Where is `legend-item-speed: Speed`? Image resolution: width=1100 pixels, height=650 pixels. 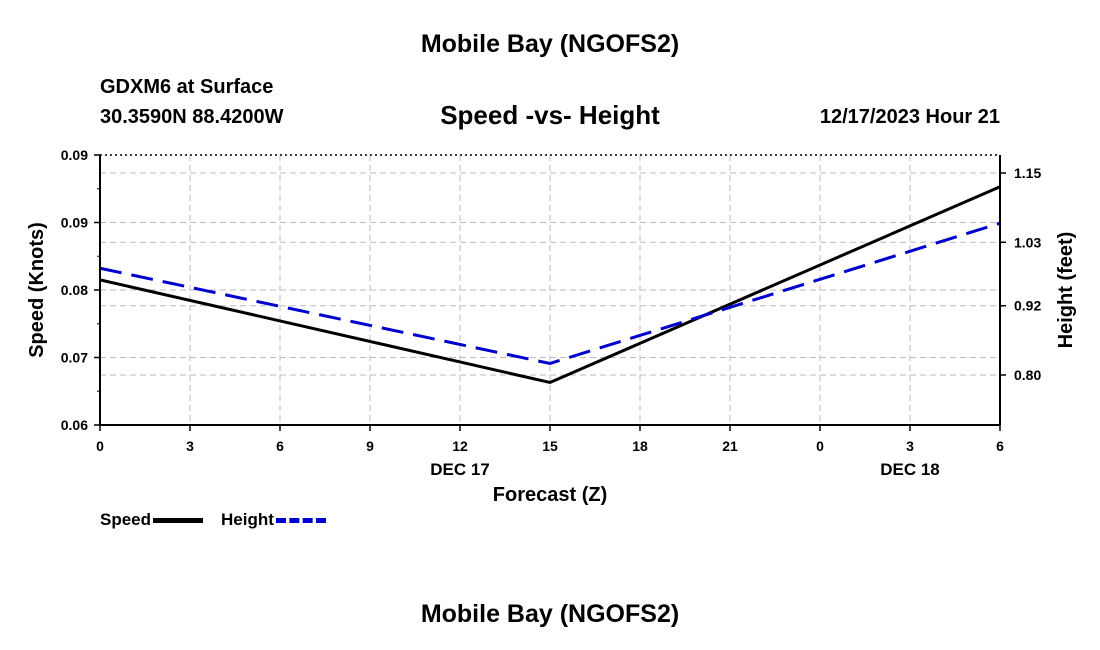 legend-item-speed: Speed is located at coordinates (152, 520).